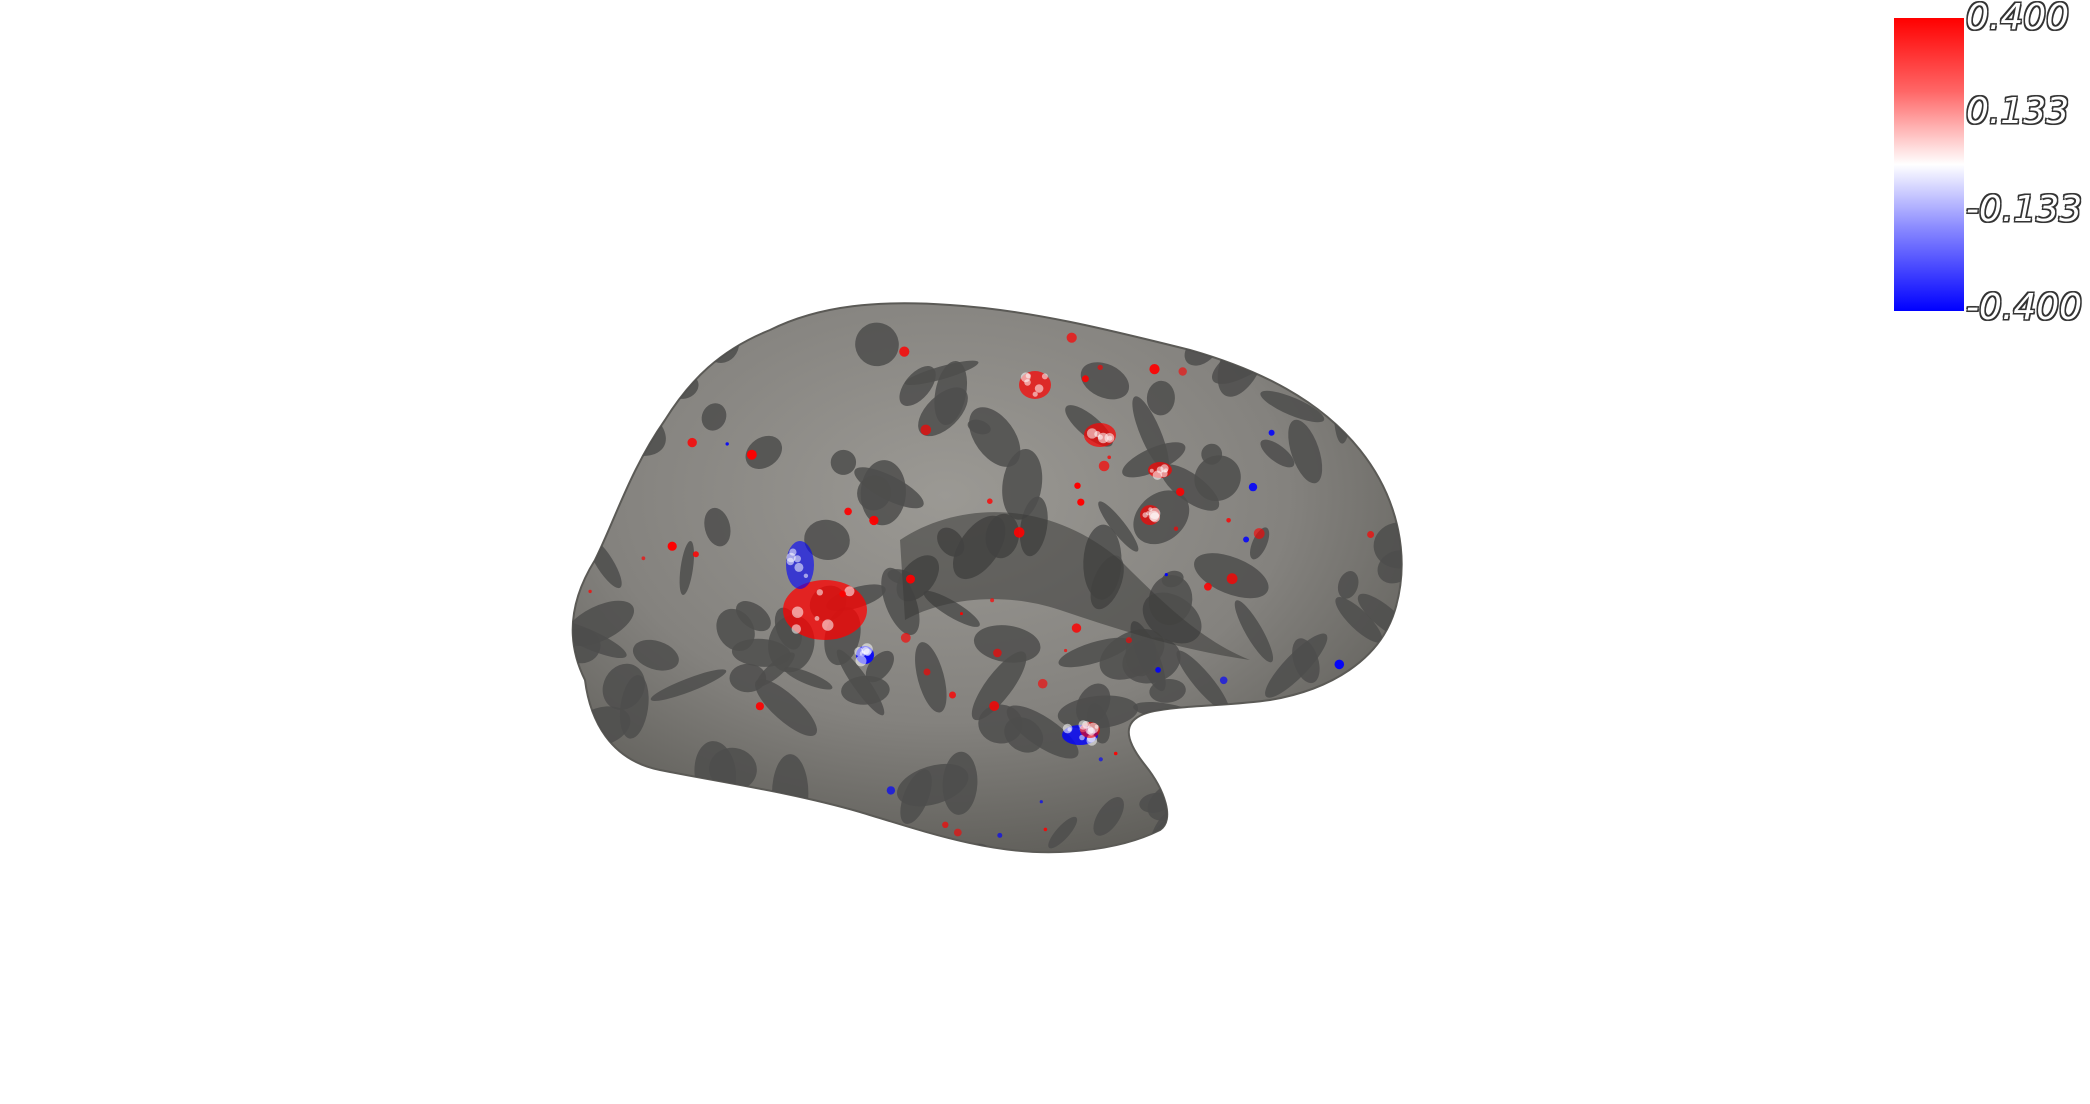 The width and height of the screenshot is (2090, 1104). What do you see at coordinates (2018, 111) in the screenshot?
I see `colorbar-upper-label: 0.133` at bounding box center [2018, 111].